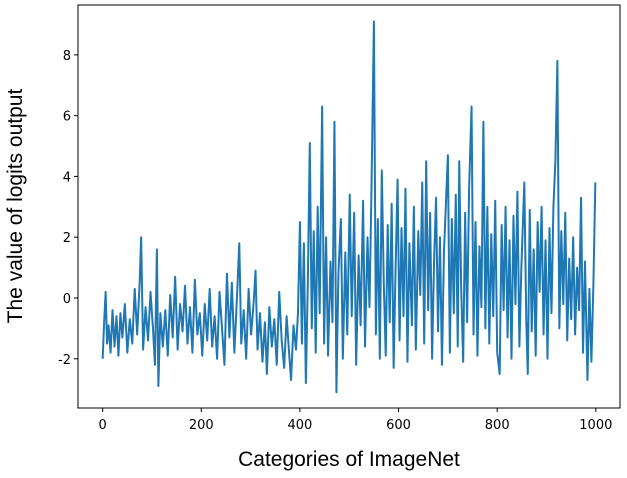  I want to click on y-tick-label: -2, so click(64, 360).